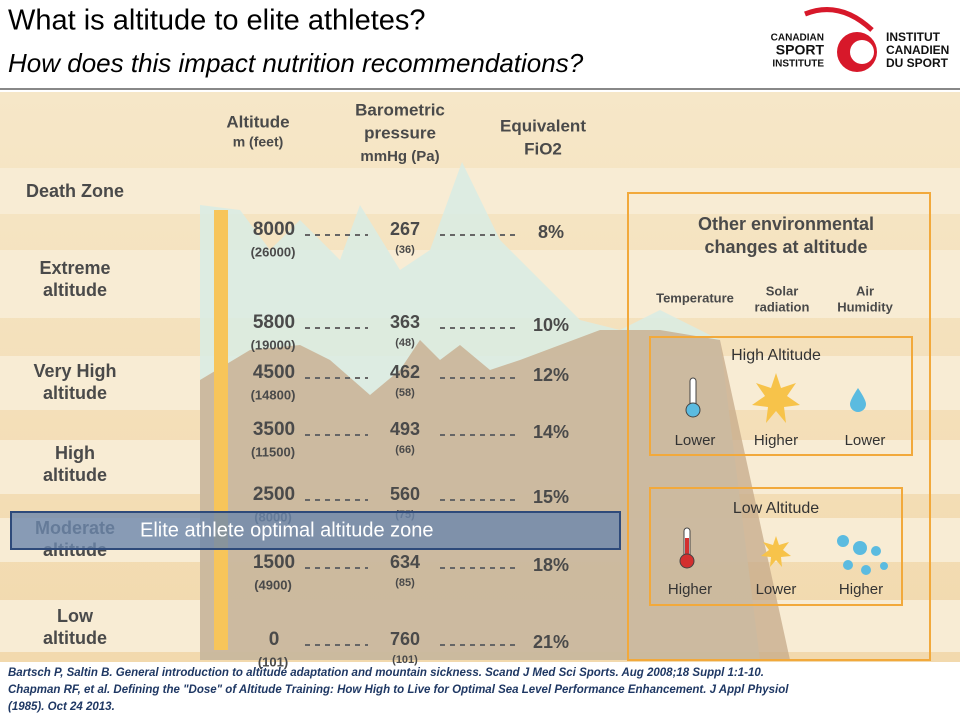  What do you see at coordinates (405, 450) in the screenshot?
I see `pa: (66)` at bounding box center [405, 450].